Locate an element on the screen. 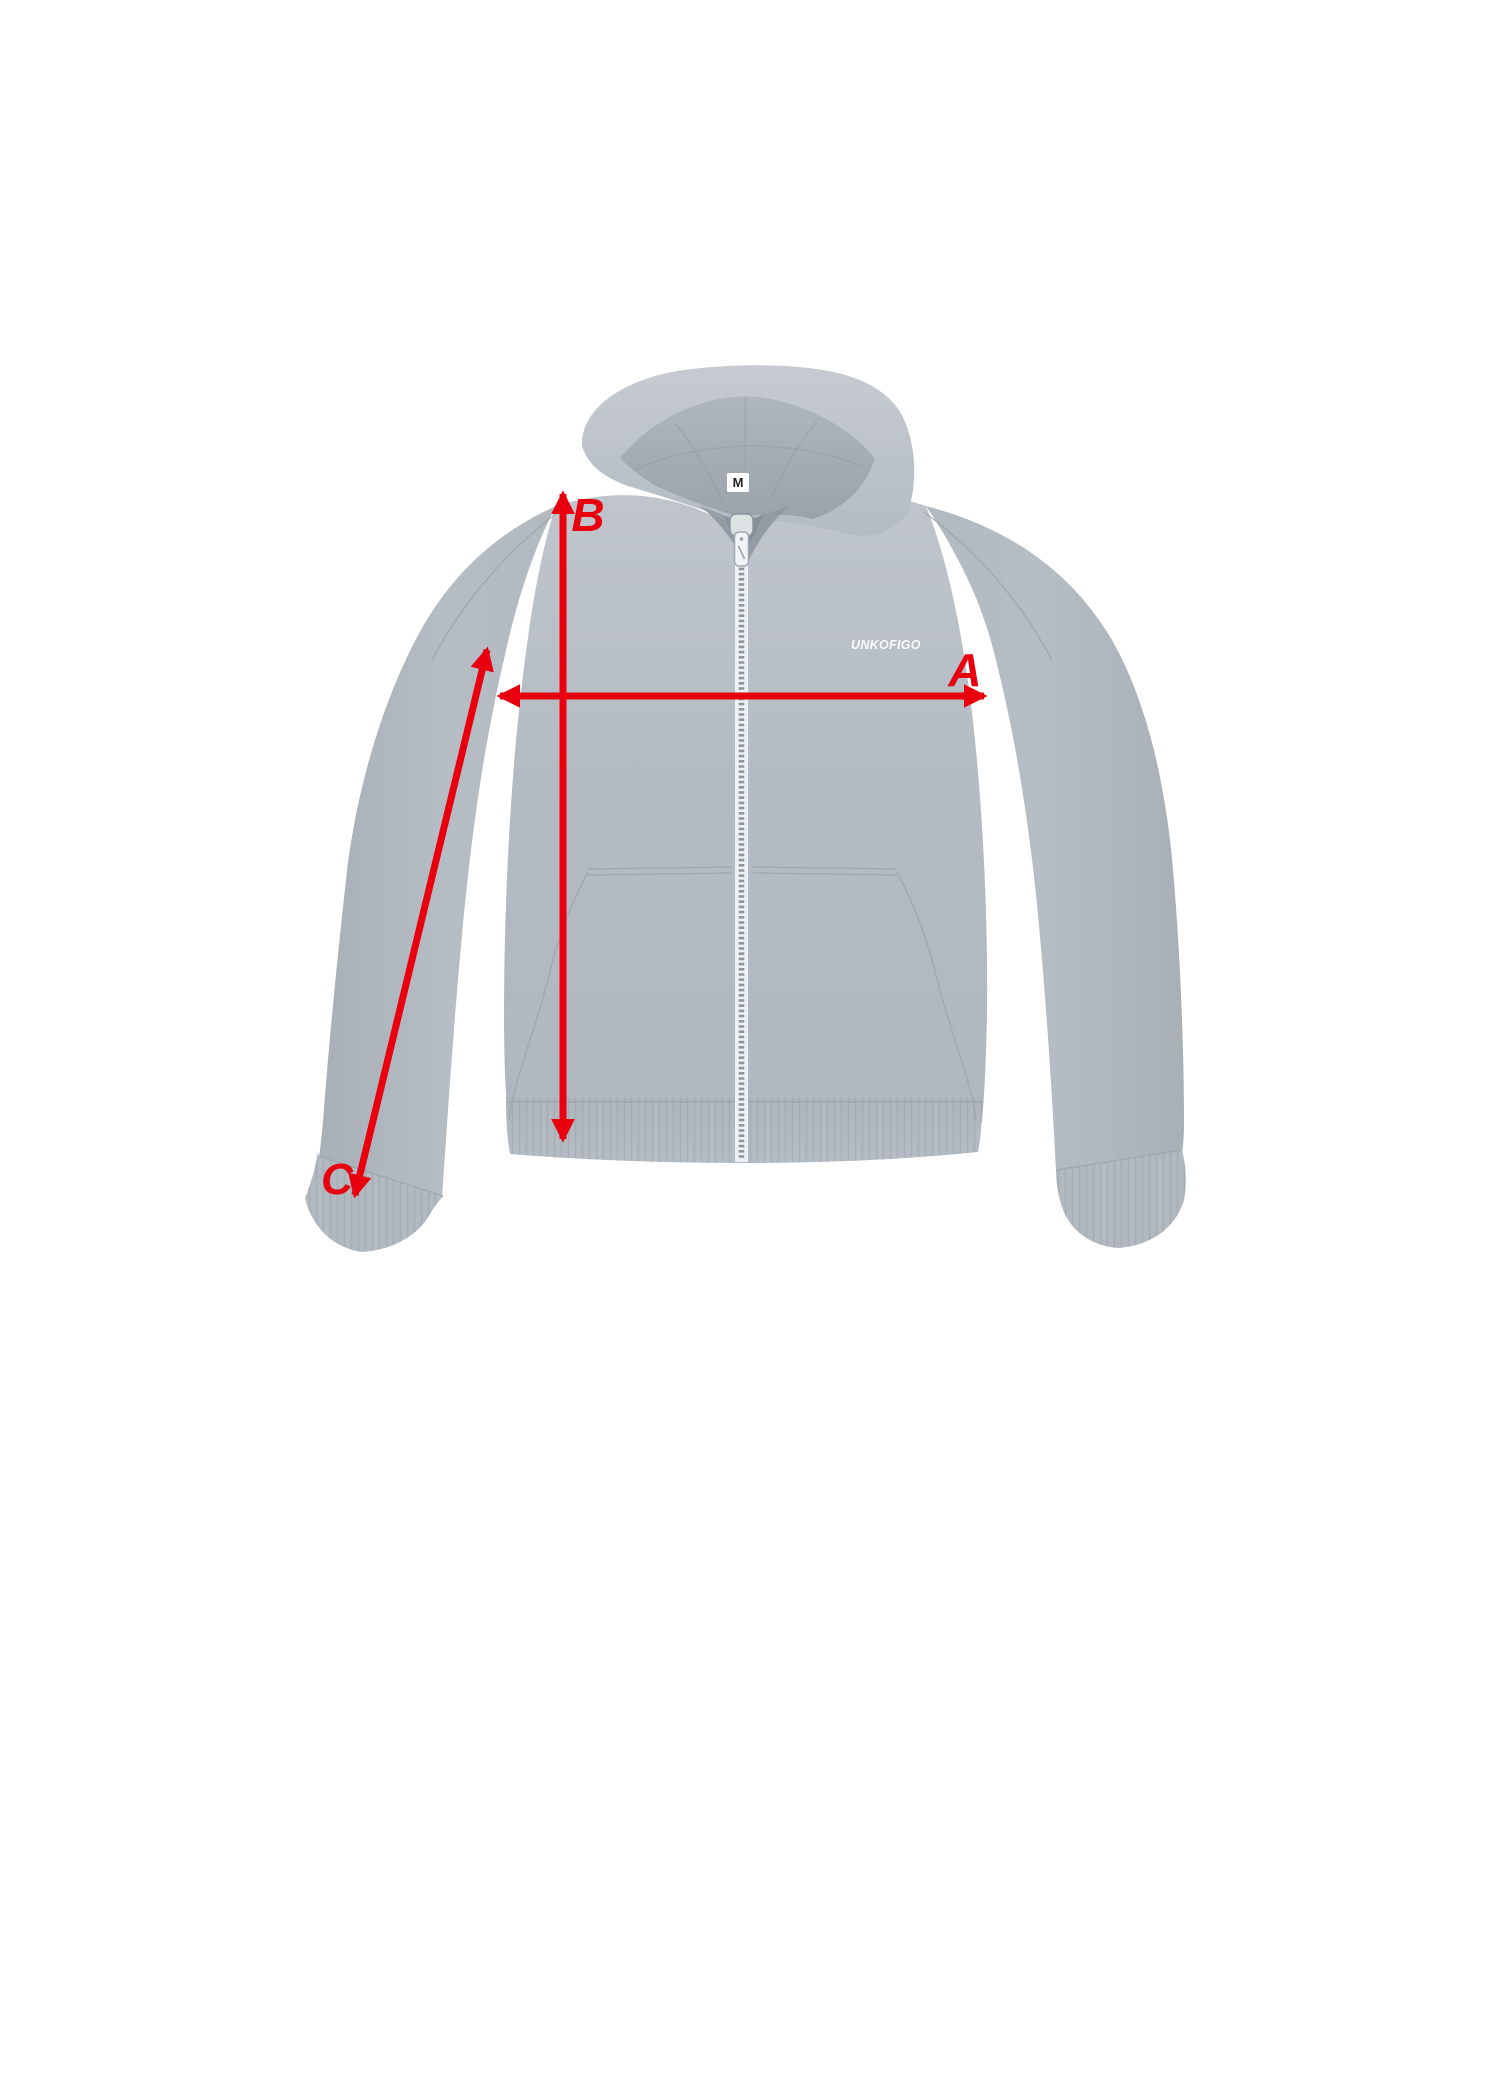  zipper-pull-hole is located at coordinates (741, 539).